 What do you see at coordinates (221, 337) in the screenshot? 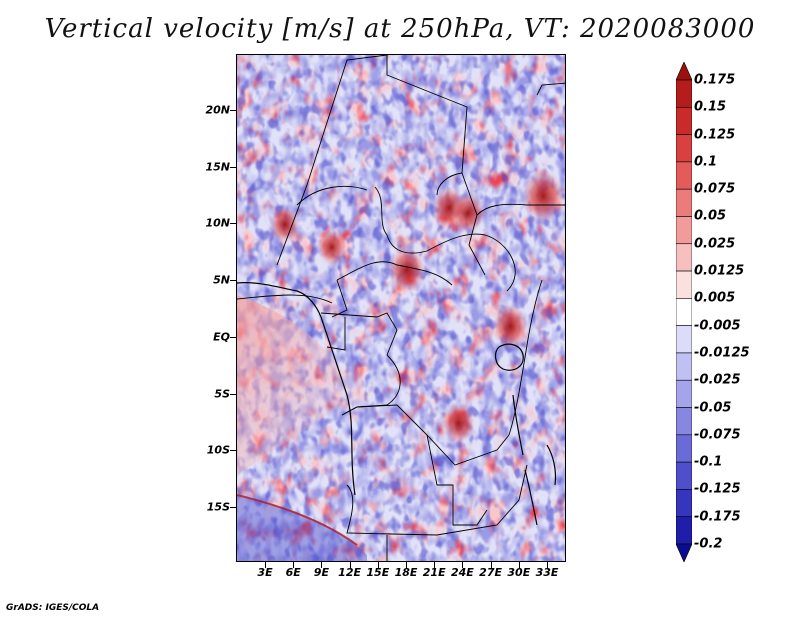
I see `lat-label: EQ` at bounding box center [221, 337].